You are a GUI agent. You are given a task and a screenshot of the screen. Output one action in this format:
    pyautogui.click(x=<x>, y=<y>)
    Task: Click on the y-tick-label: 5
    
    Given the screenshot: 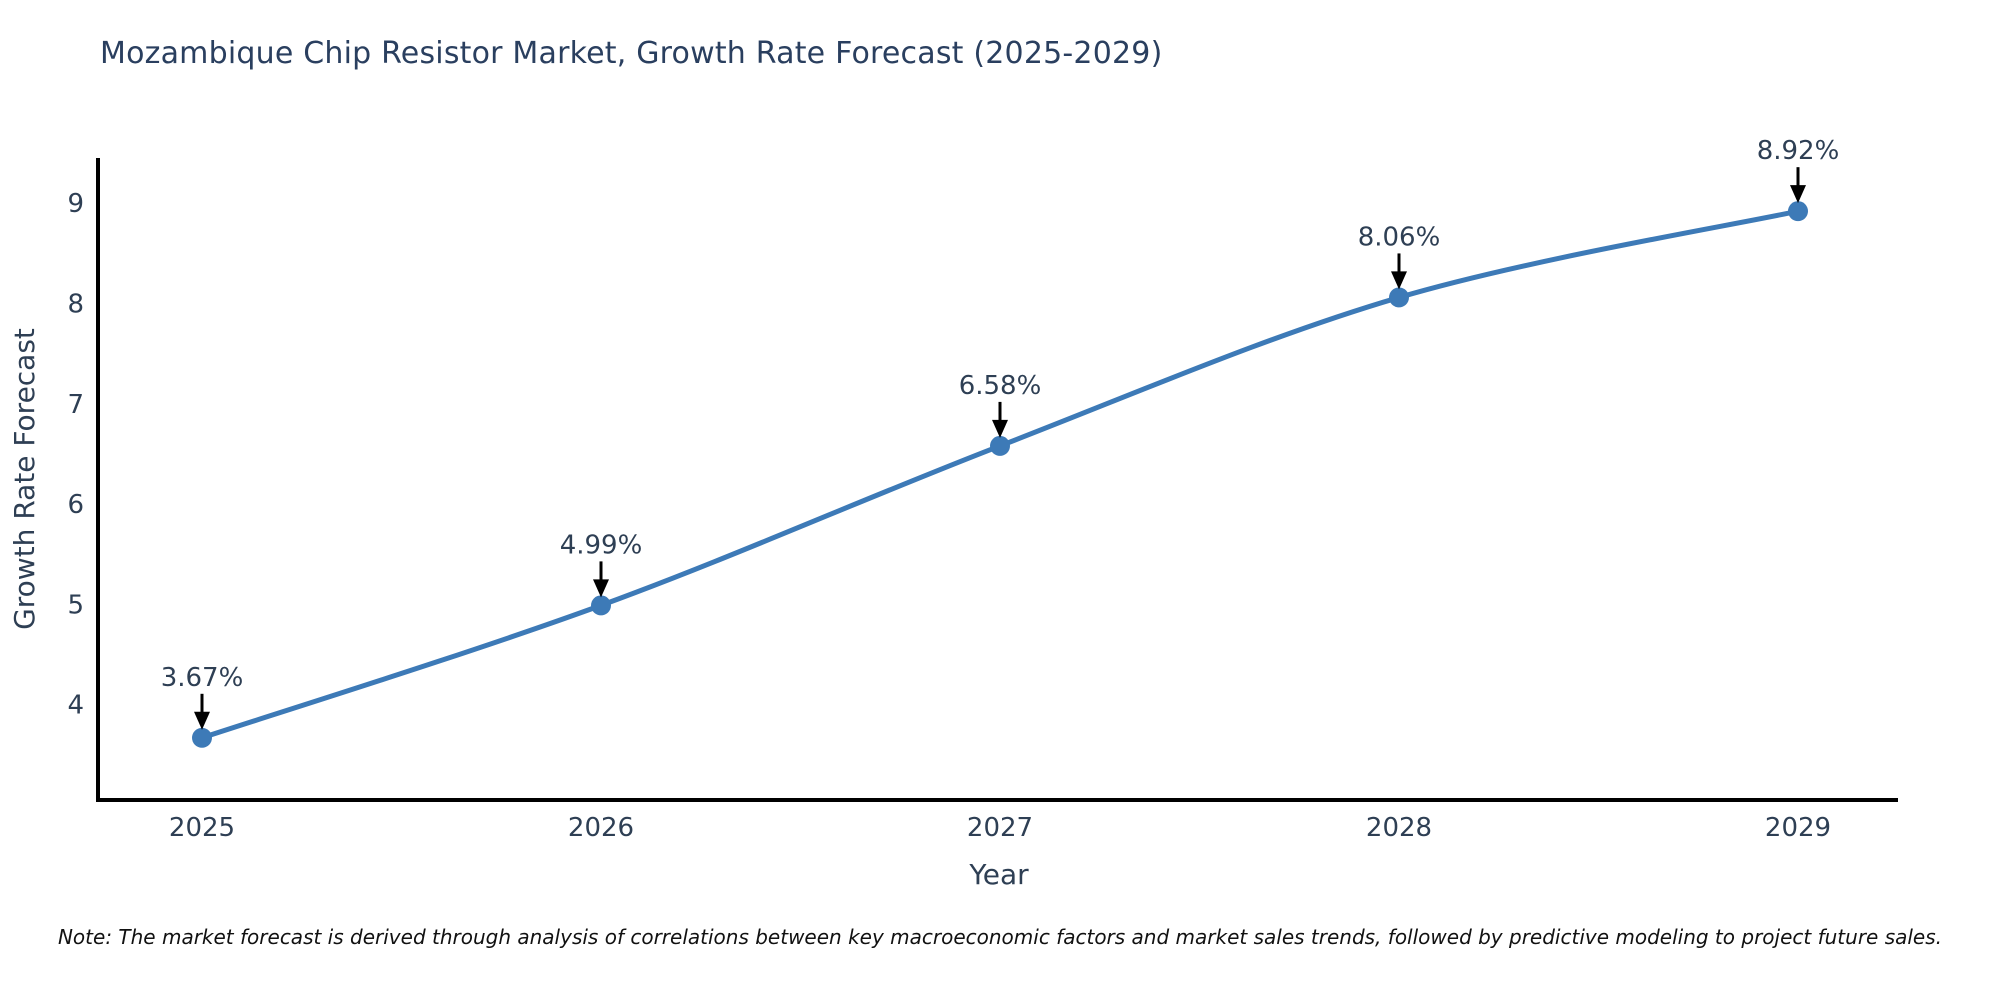 What is the action you would take?
    pyautogui.click(x=75, y=605)
    